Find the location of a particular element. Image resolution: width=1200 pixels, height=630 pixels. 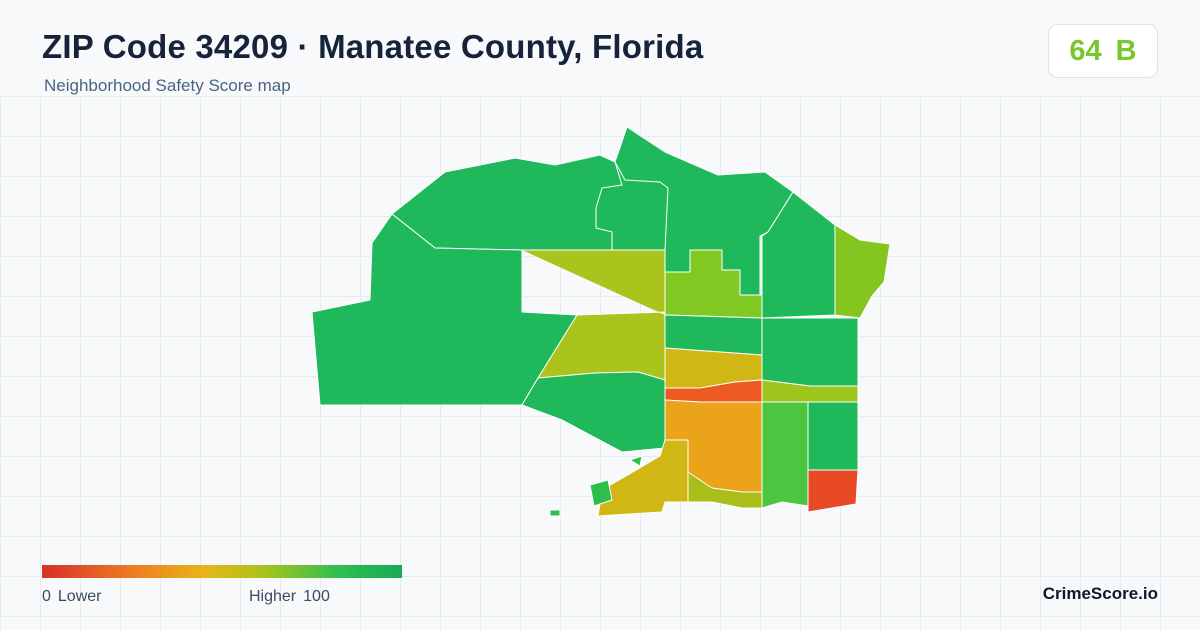

legend-low-label: 0 Lower is located at coordinates (75, 597).